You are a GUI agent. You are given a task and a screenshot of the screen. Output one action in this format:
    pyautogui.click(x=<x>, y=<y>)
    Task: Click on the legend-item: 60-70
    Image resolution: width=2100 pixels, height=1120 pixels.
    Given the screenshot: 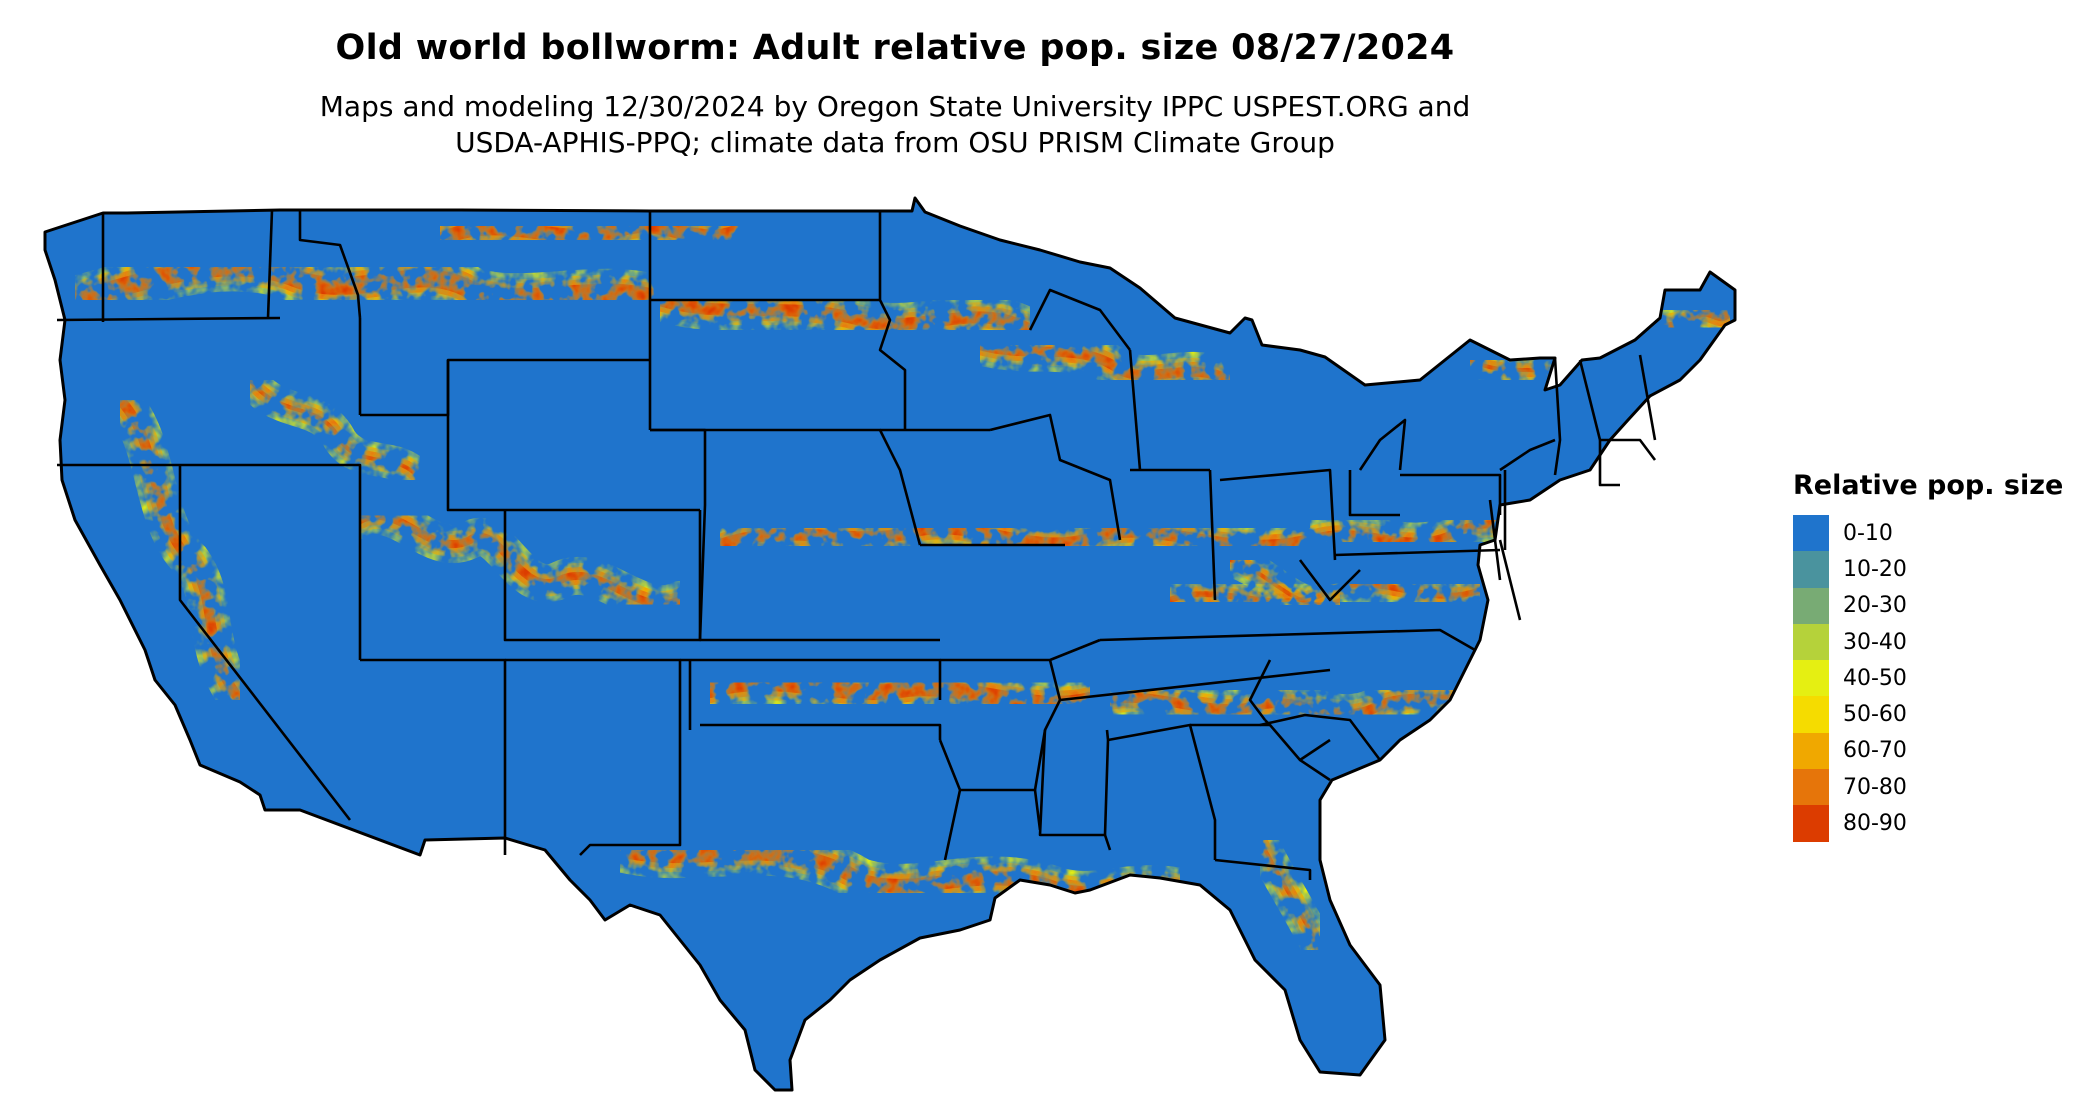 What is the action you would take?
    pyautogui.click(x=1928, y=751)
    